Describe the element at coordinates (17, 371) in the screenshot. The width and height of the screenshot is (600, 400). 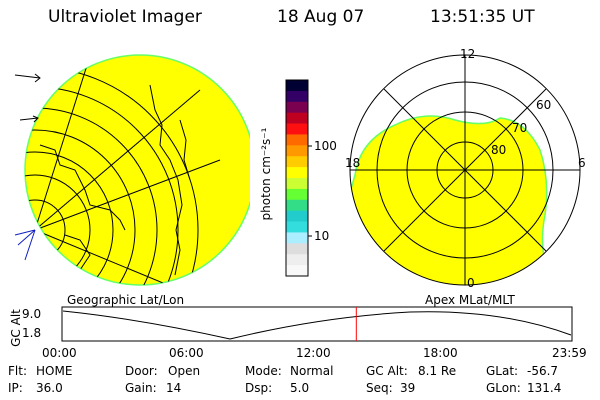
I see `flt-label: Flt:` at that location.